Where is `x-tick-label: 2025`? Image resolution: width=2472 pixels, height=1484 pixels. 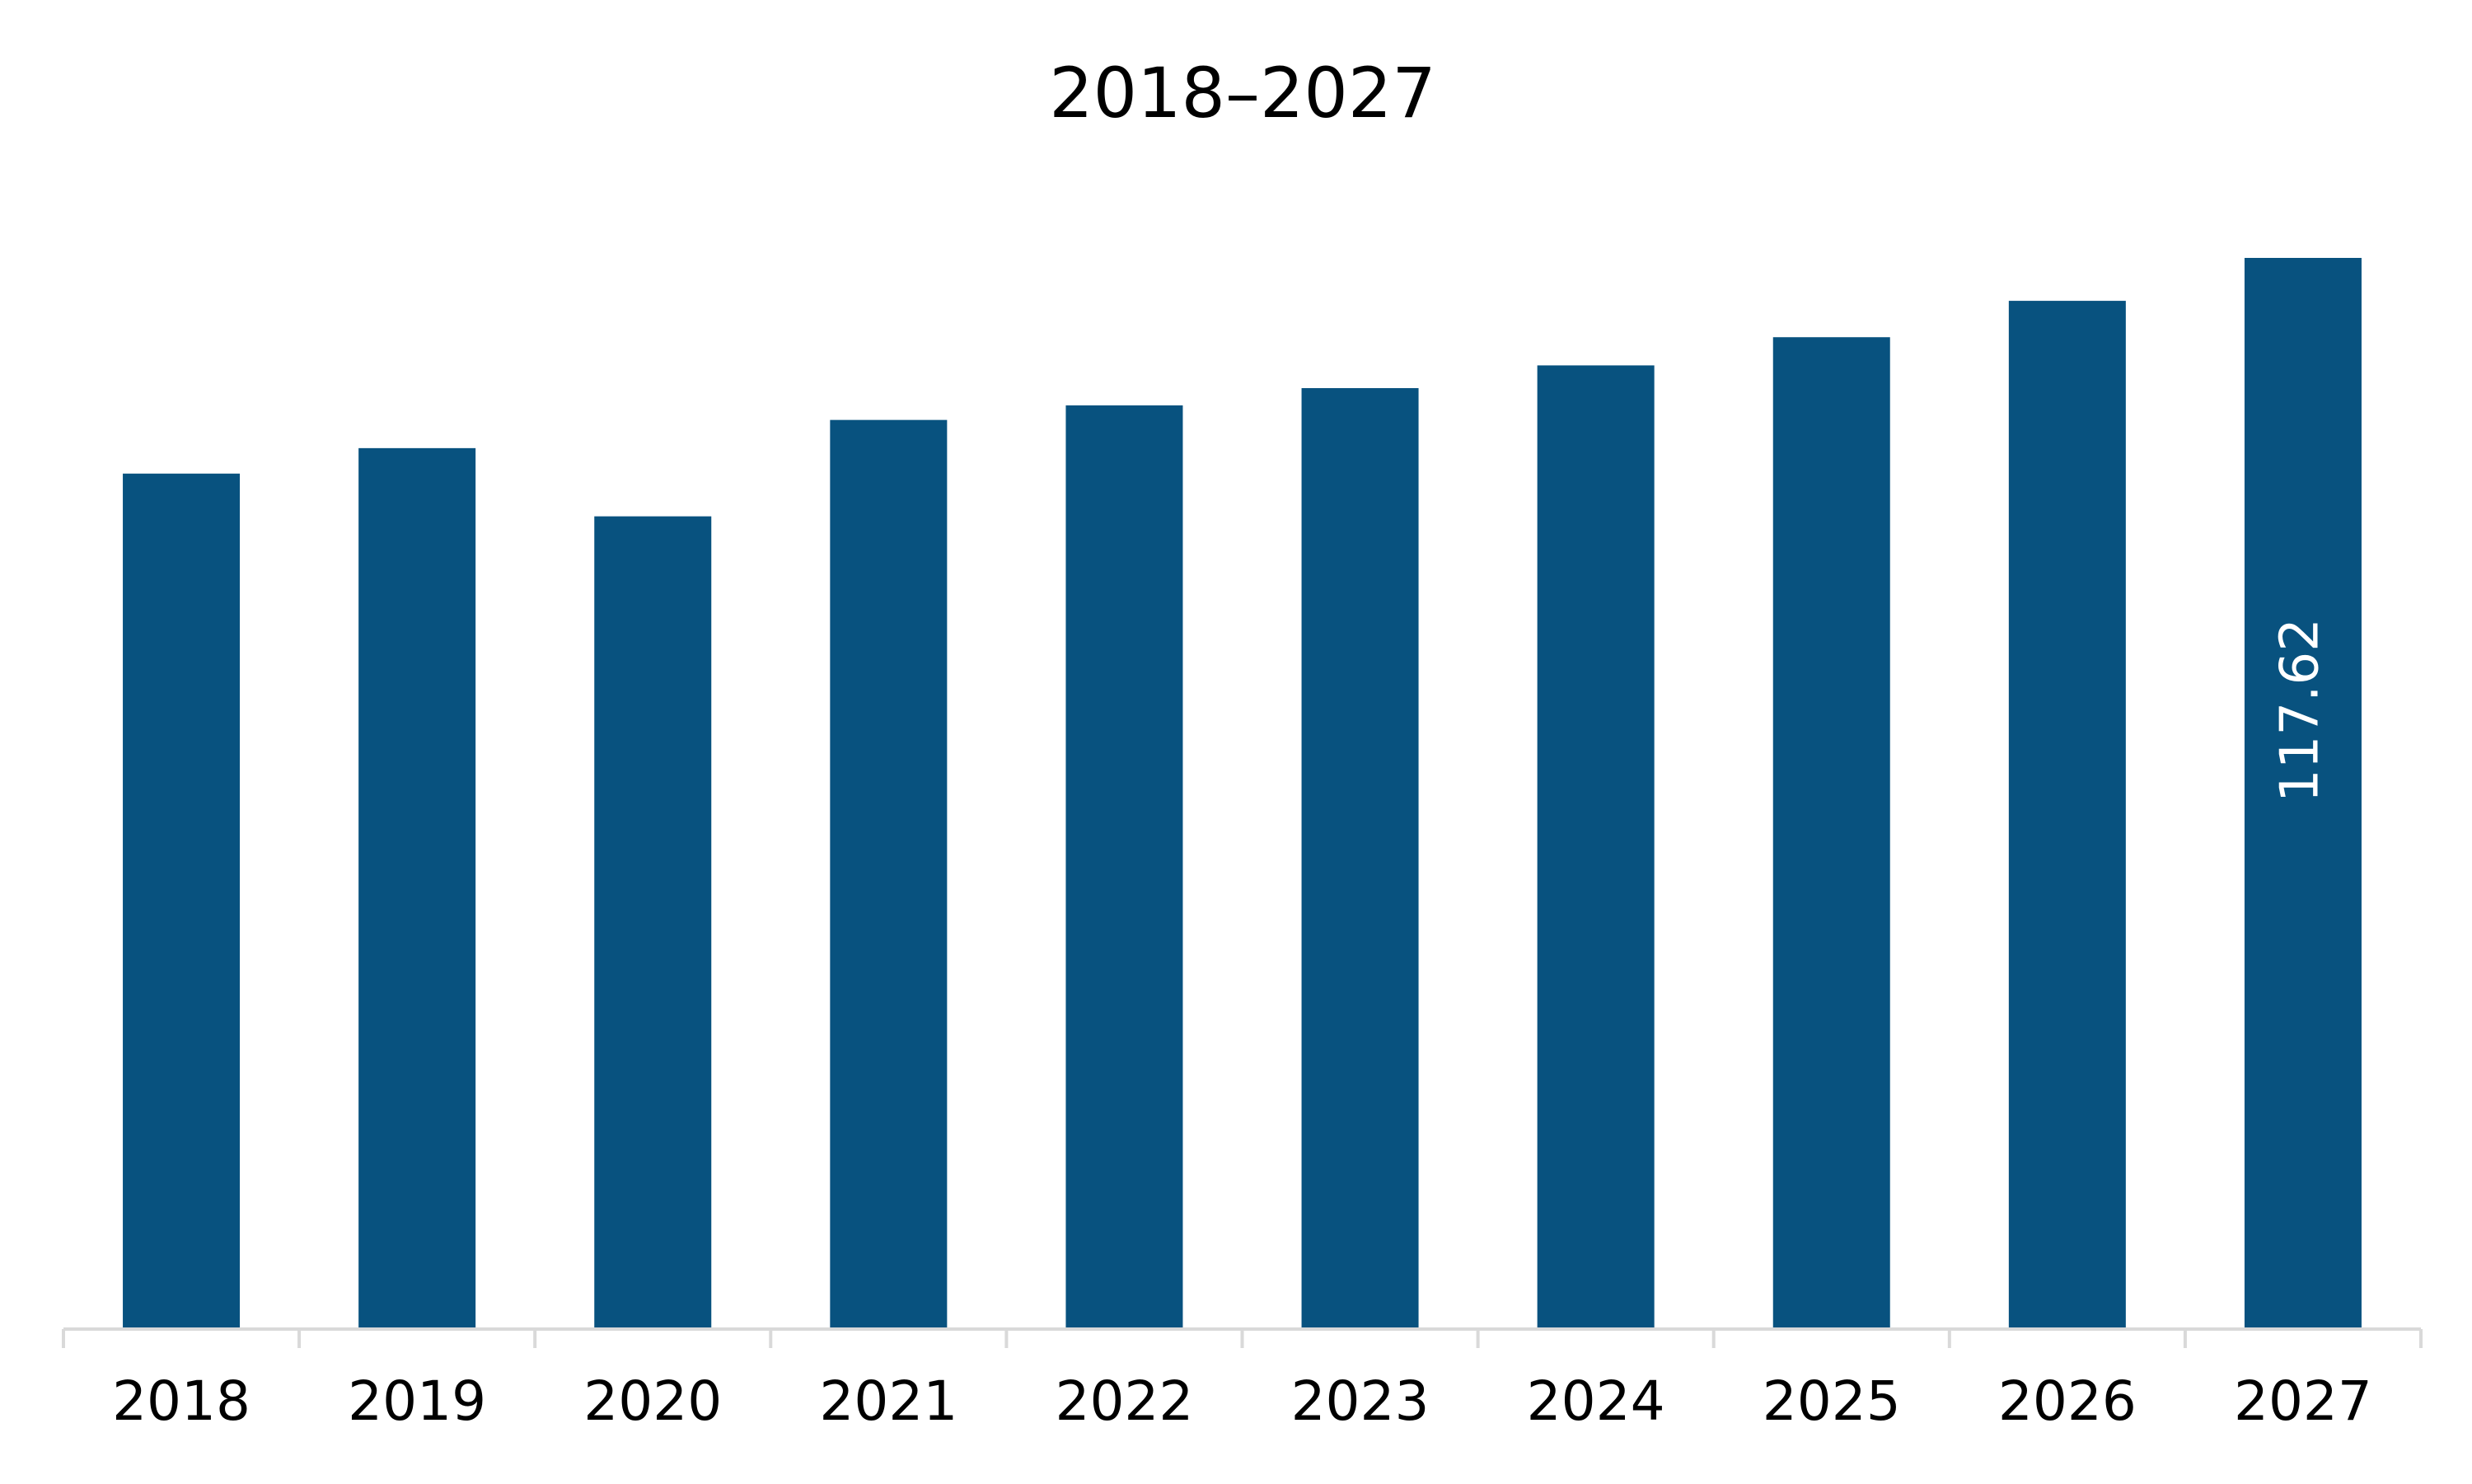
x-tick-label: 2025 is located at coordinates (1832, 1401).